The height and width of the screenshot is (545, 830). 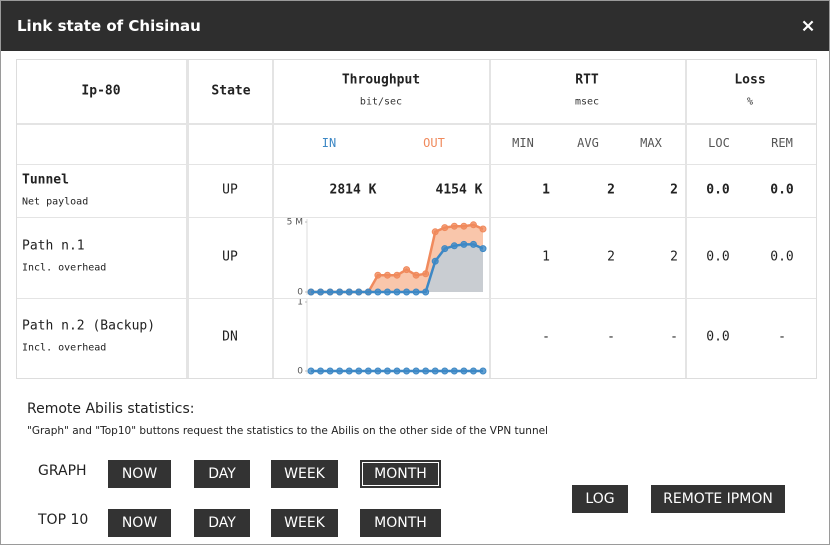 I want to click on column-header: Ip-80, so click(x=101, y=91).